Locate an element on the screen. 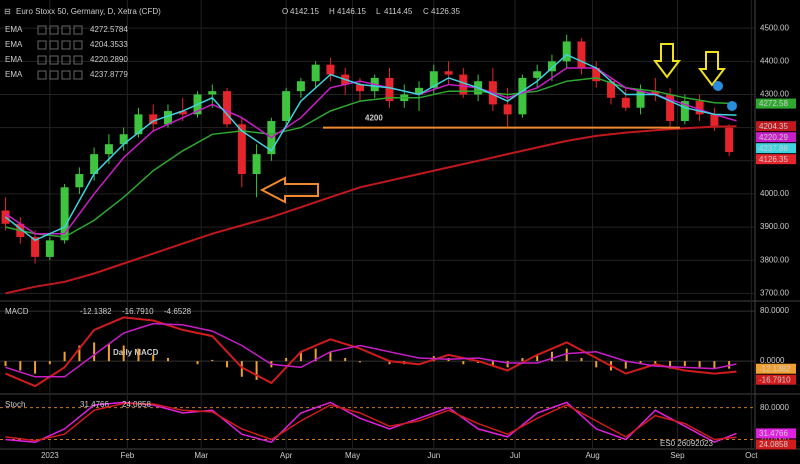  y-tick-label: 20.0000 is located at coordinates (774, 439).